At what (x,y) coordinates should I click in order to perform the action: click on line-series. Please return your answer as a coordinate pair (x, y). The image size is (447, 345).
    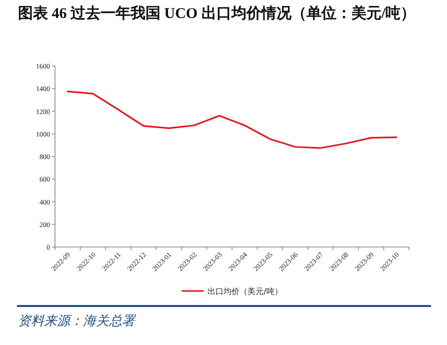
    Looking at the image, I should click on (232, 119).